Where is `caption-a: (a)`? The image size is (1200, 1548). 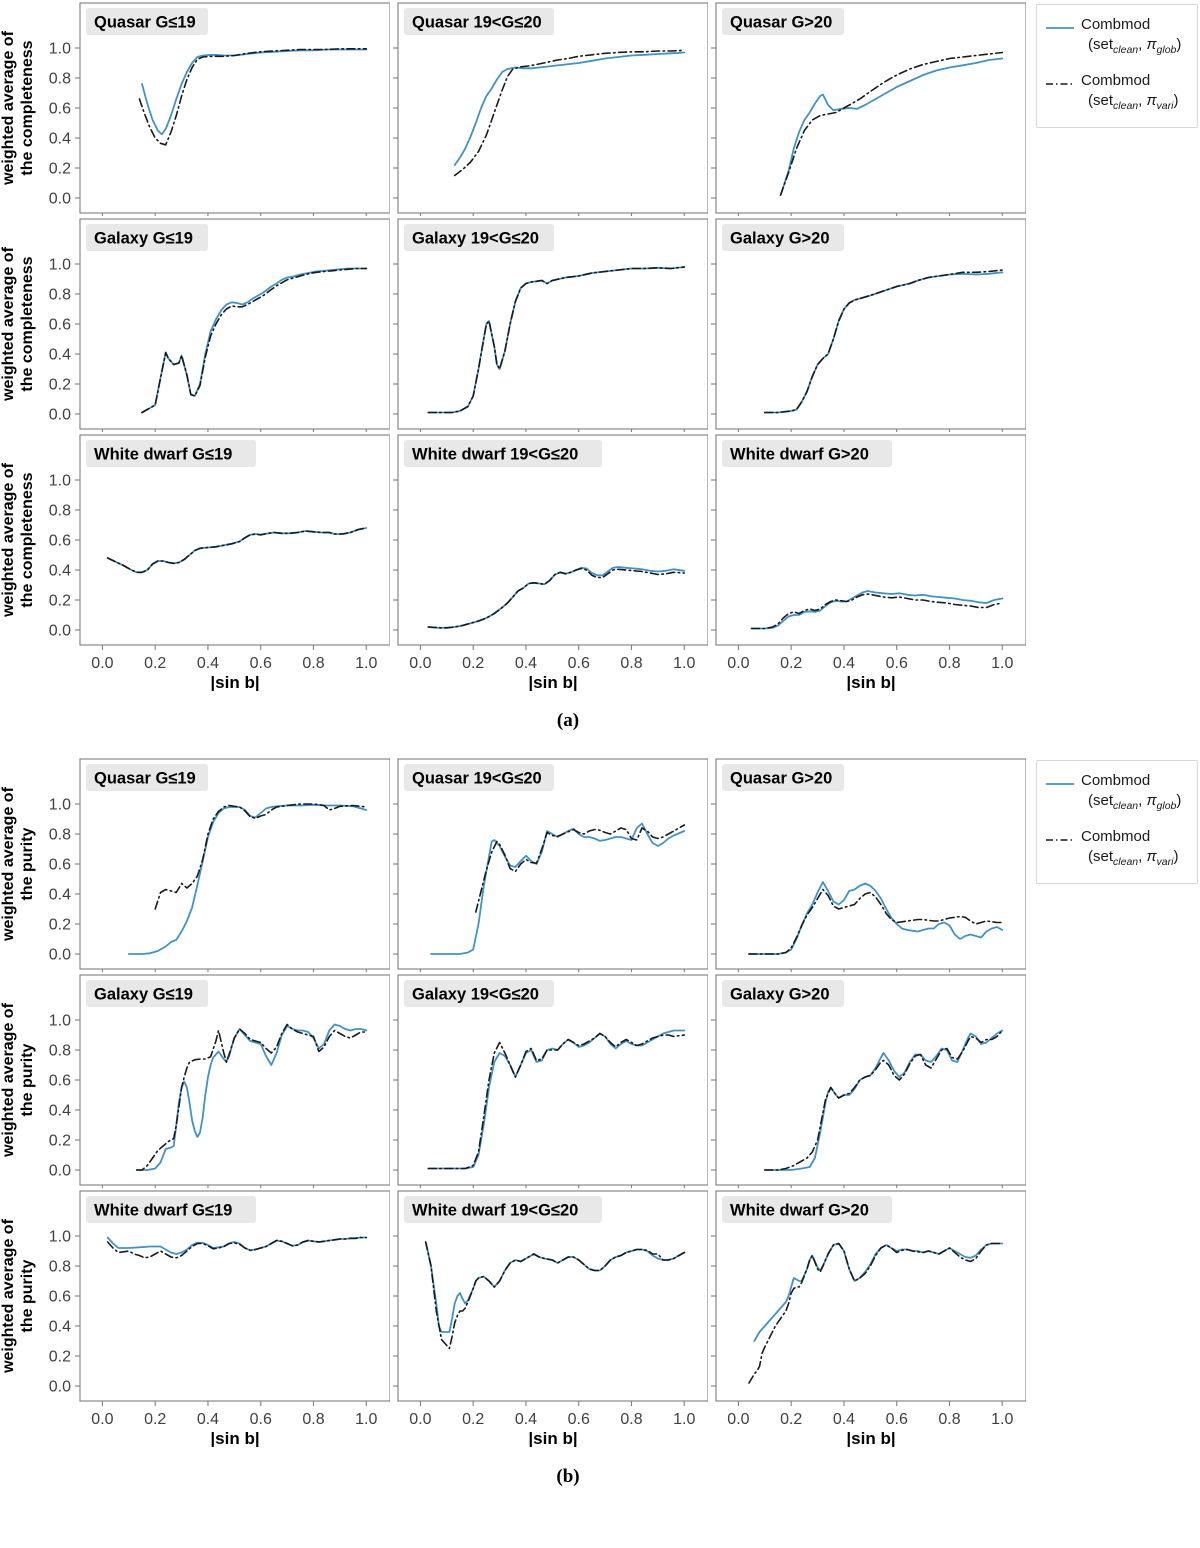
caption-a: (a) is located at coordinates (568, 720).